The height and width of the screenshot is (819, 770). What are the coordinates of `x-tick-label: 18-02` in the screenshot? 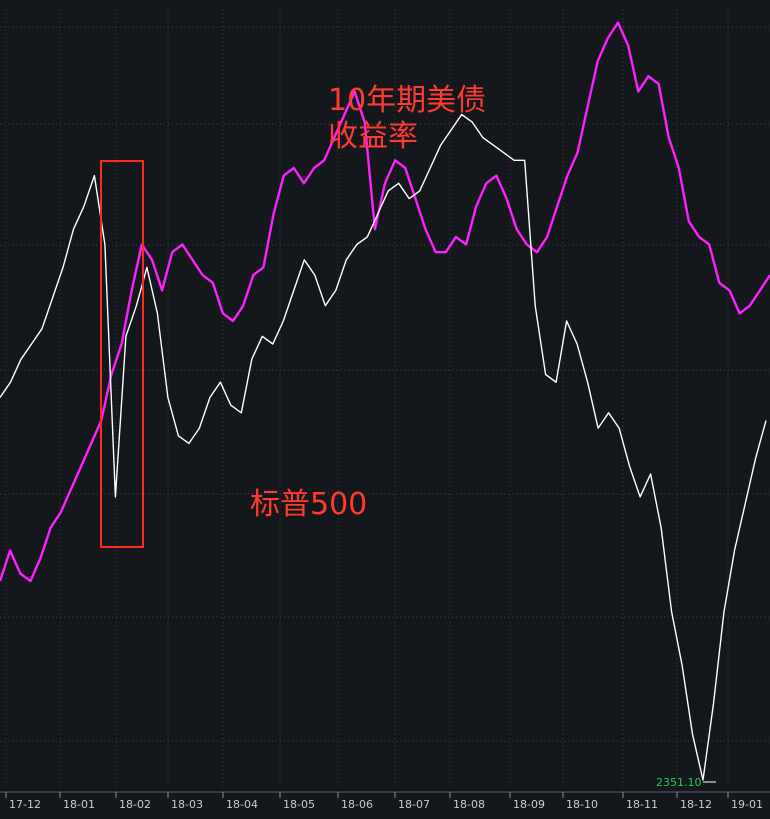 It's located at (135, 804).